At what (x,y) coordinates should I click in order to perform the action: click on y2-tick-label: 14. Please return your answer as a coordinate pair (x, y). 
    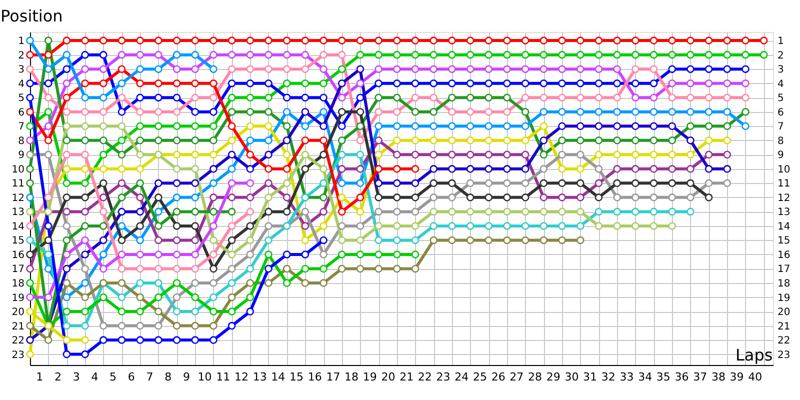
    Looking at the image, I should click on (784, 226).